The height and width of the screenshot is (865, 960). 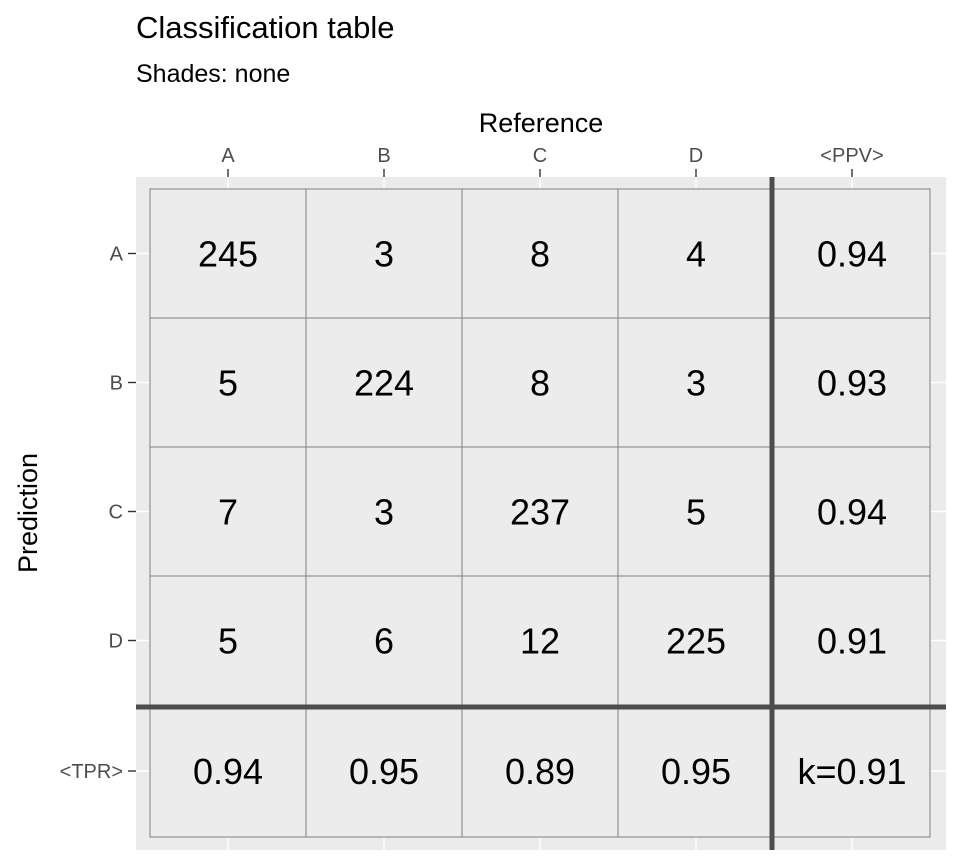 I want to click on cell-value: 7, so click(x=228, y=512).